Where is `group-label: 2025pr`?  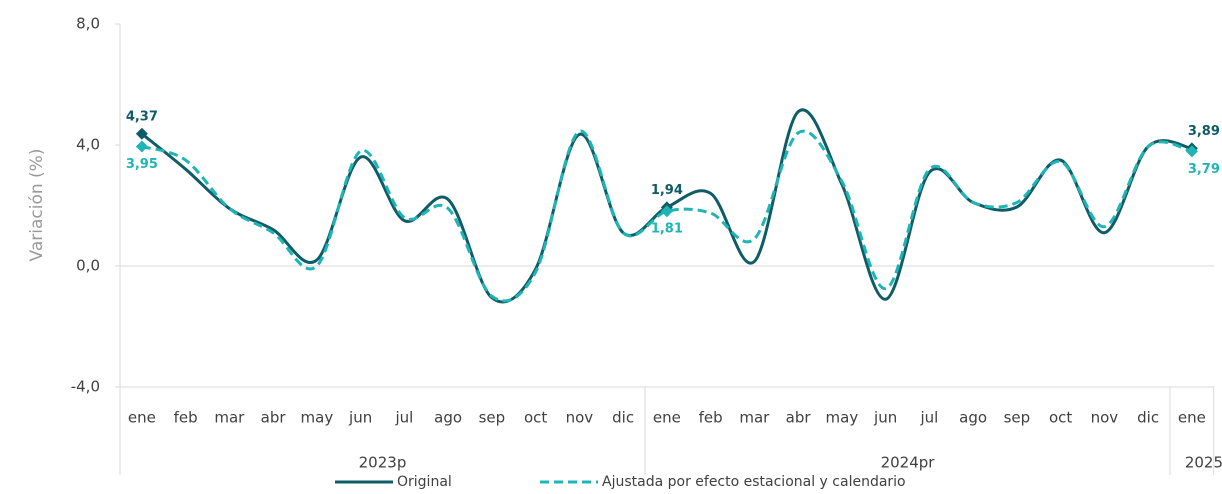 group-label: 2025pr is located at coordinates (1203, 463).